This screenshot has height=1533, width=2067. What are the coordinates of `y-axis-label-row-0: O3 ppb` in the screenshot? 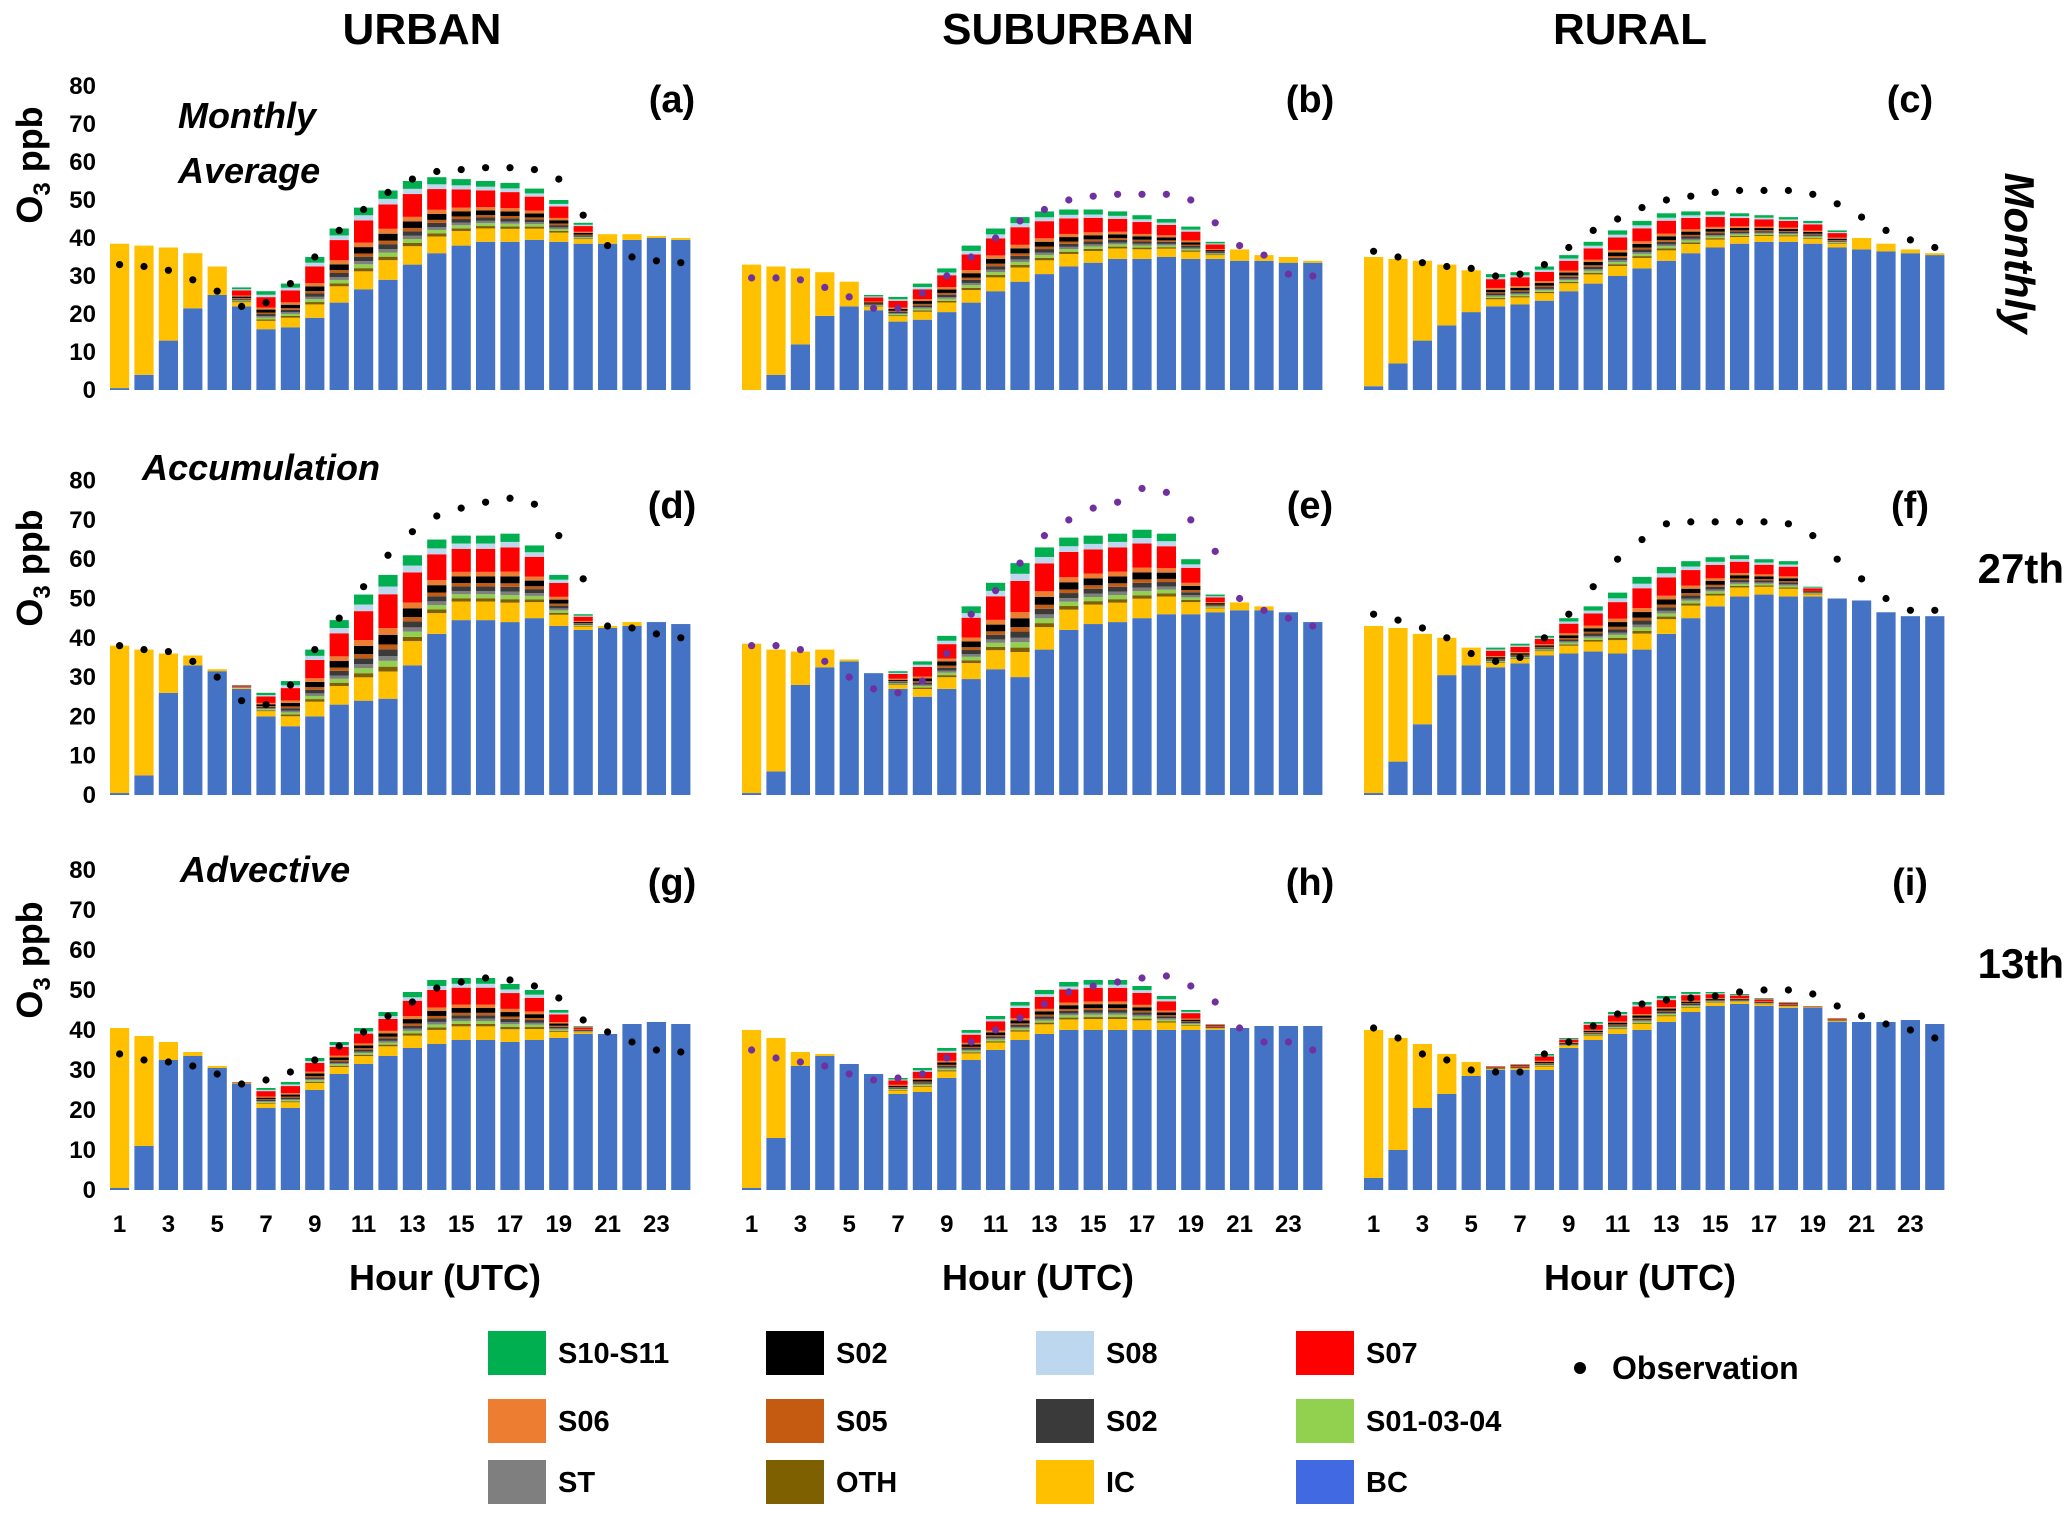 It's located at (32, 164).